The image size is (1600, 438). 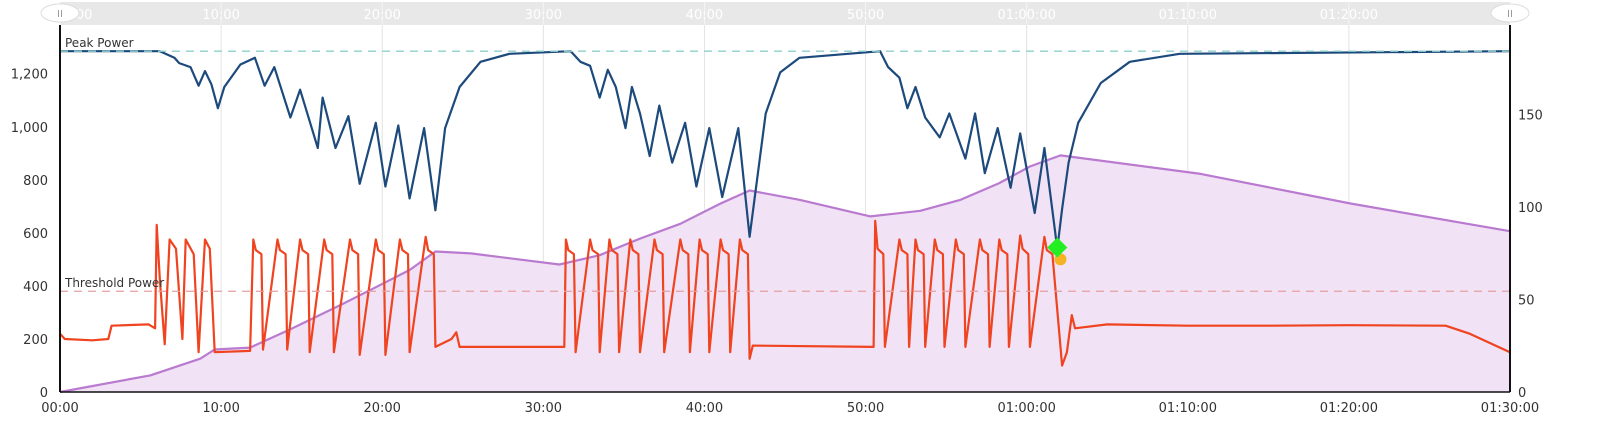 I want to click on x-tick-label: 20:00, so click(x=381, y=408).